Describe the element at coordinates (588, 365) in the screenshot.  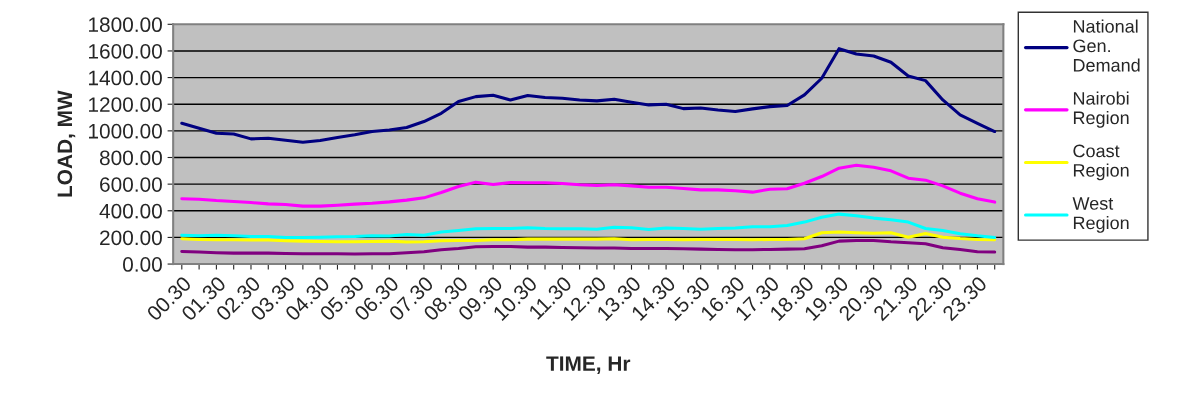
I see `x-axis-title: TIME, Hr` at that location.